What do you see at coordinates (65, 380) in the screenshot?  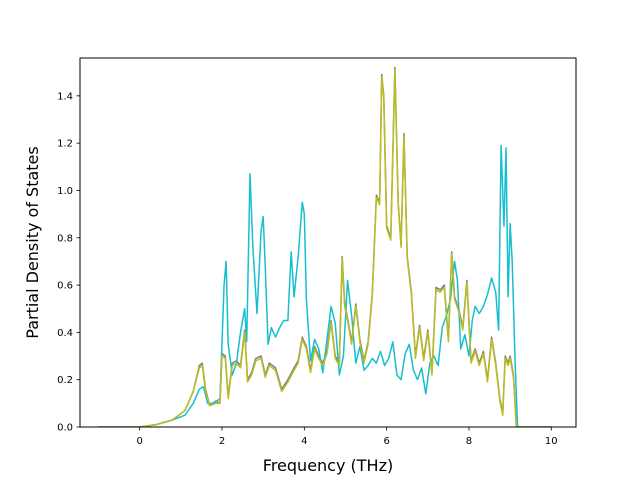 I see `y-tick-label: 0.2` at bounding box center [65, 380].